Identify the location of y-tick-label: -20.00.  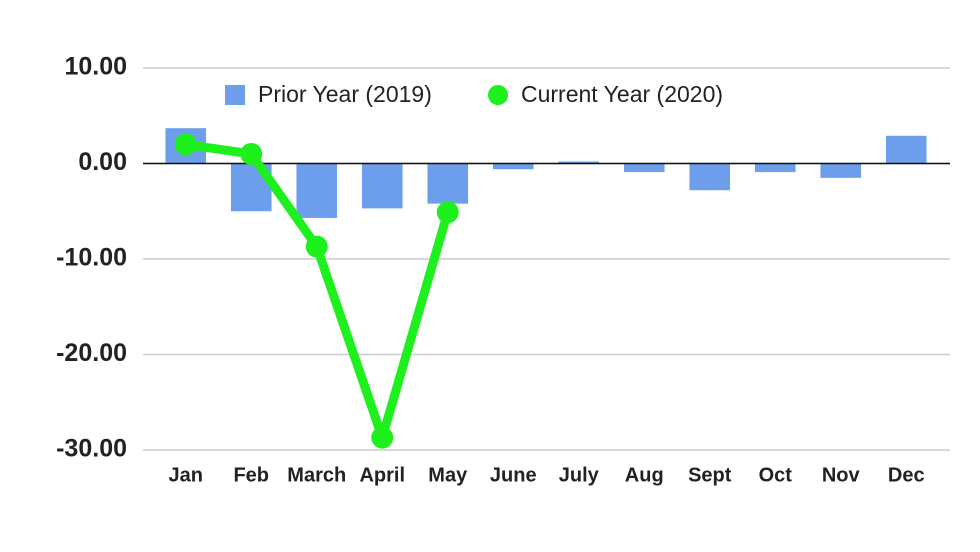
(91, 353).